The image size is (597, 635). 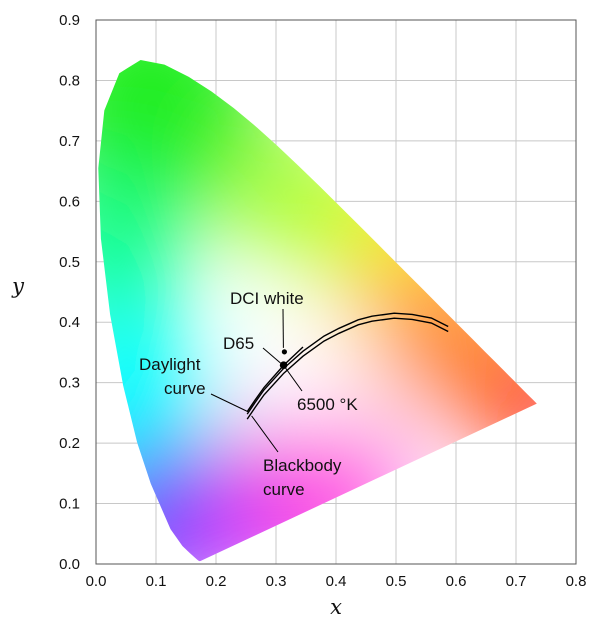 I want to click on y-tick-labels: 0.0 0.1 0.2 0.3 0.4 0.5 0.6 0.7 0.8 0.9, so click(x=69, y=292).